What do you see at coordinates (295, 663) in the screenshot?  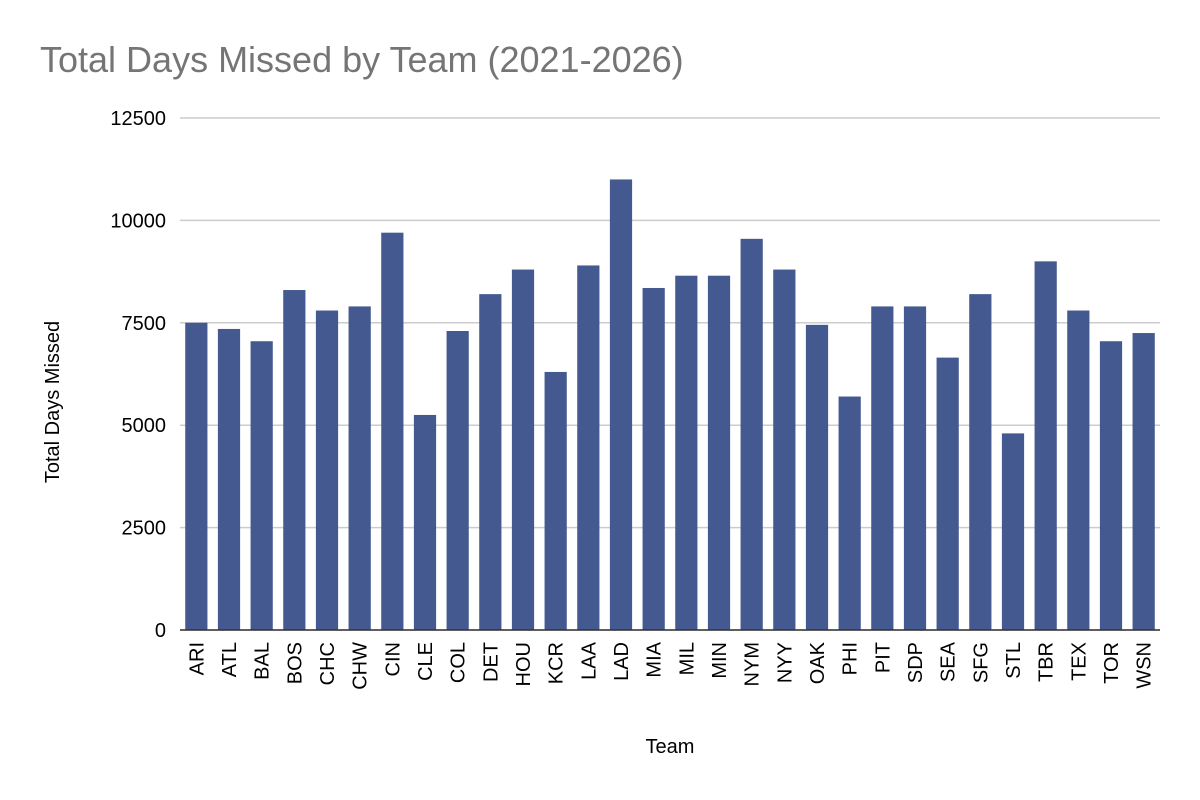 I see `x-tick-label: BOS` at bounding box center [295, 663].